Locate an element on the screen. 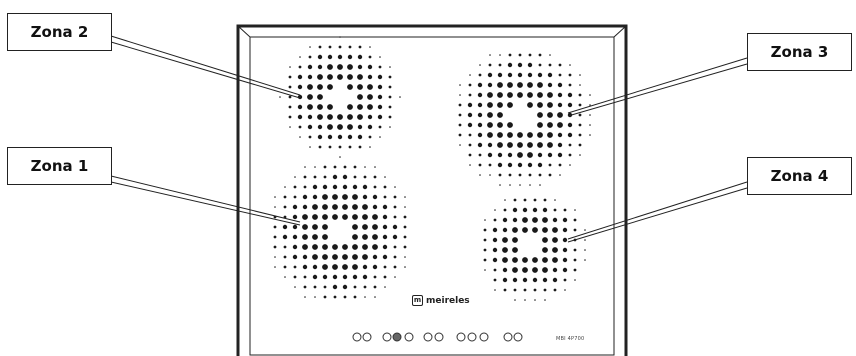 Image resolution: width=856 pixels, height=356 pixels. minus-icon is located at coordinates (367, 337).